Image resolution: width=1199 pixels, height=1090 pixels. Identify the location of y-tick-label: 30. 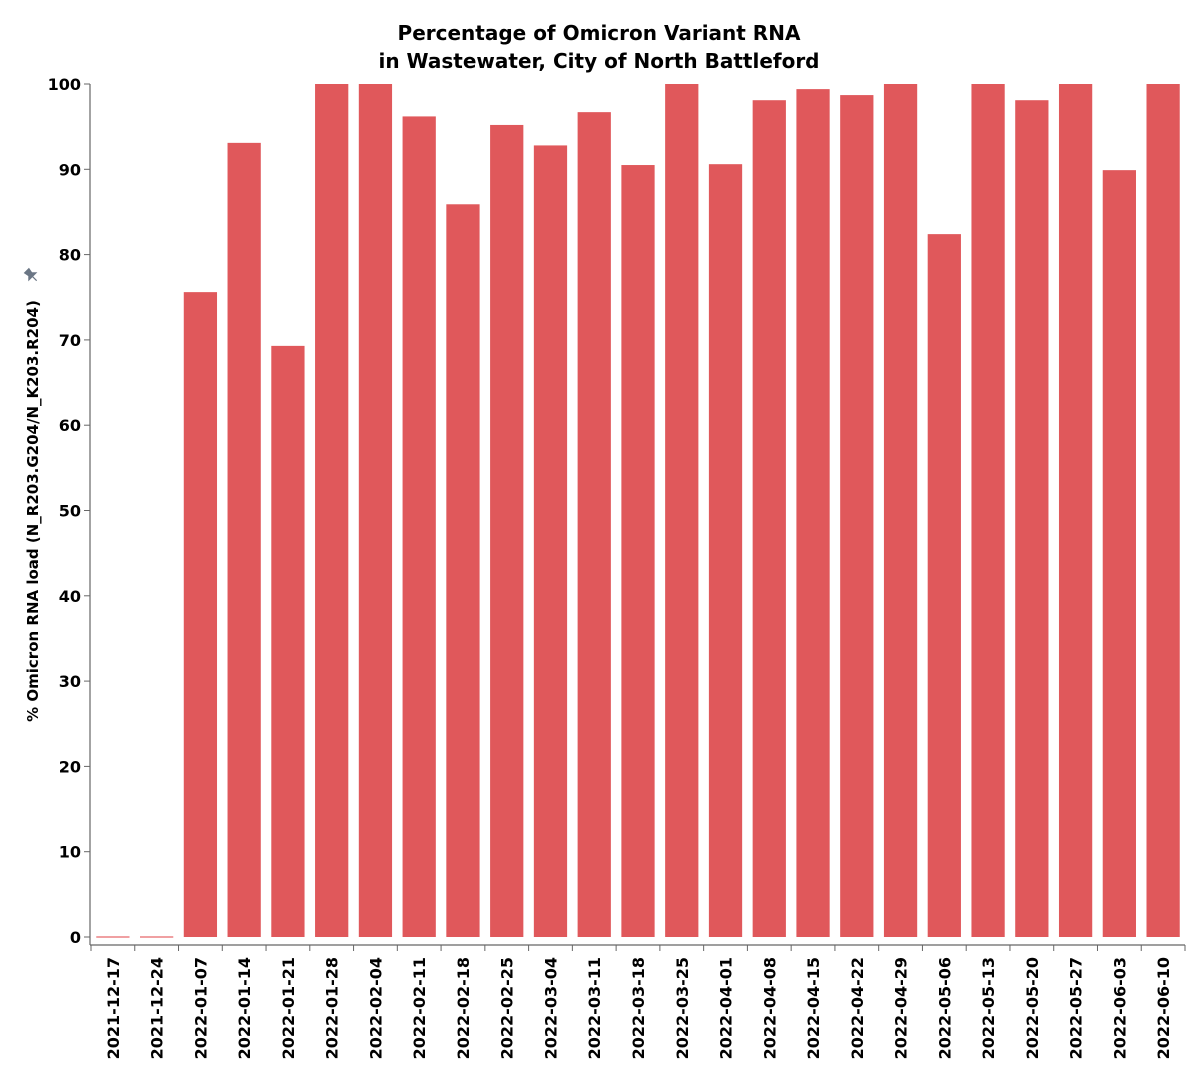
(70, 681).